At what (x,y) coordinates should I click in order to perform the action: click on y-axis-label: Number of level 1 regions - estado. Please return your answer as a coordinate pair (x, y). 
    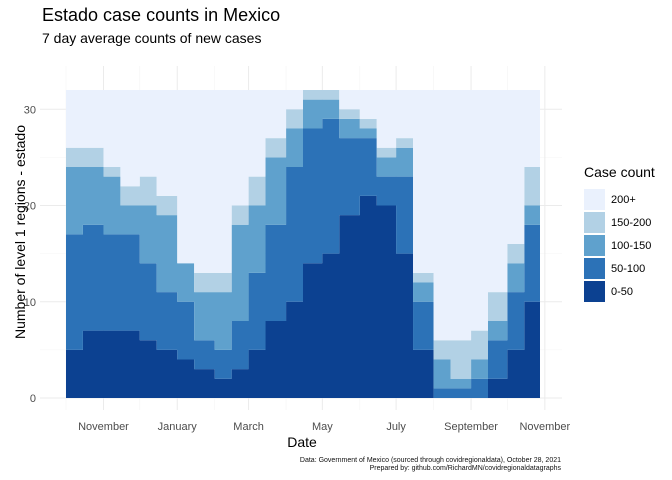
    Looking at the image, I should click on (20, 232).